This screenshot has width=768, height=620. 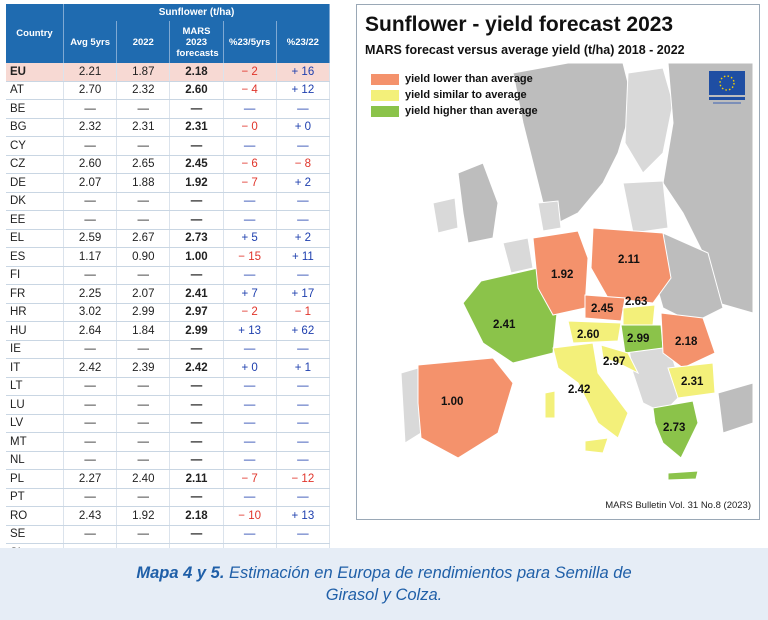 What do you see at coordinates (596, 445) in the screenshot?
I see `sicily-region` at bounding box center [596, 445].